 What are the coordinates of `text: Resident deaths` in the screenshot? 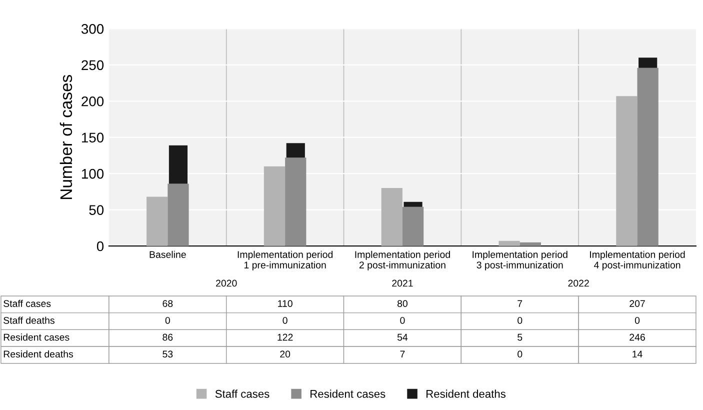 It's located at (39, 354).